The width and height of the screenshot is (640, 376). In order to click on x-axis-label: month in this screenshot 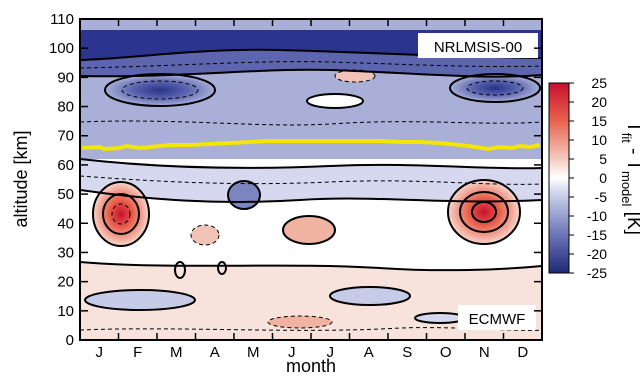, I will do `click(311, 366)`.